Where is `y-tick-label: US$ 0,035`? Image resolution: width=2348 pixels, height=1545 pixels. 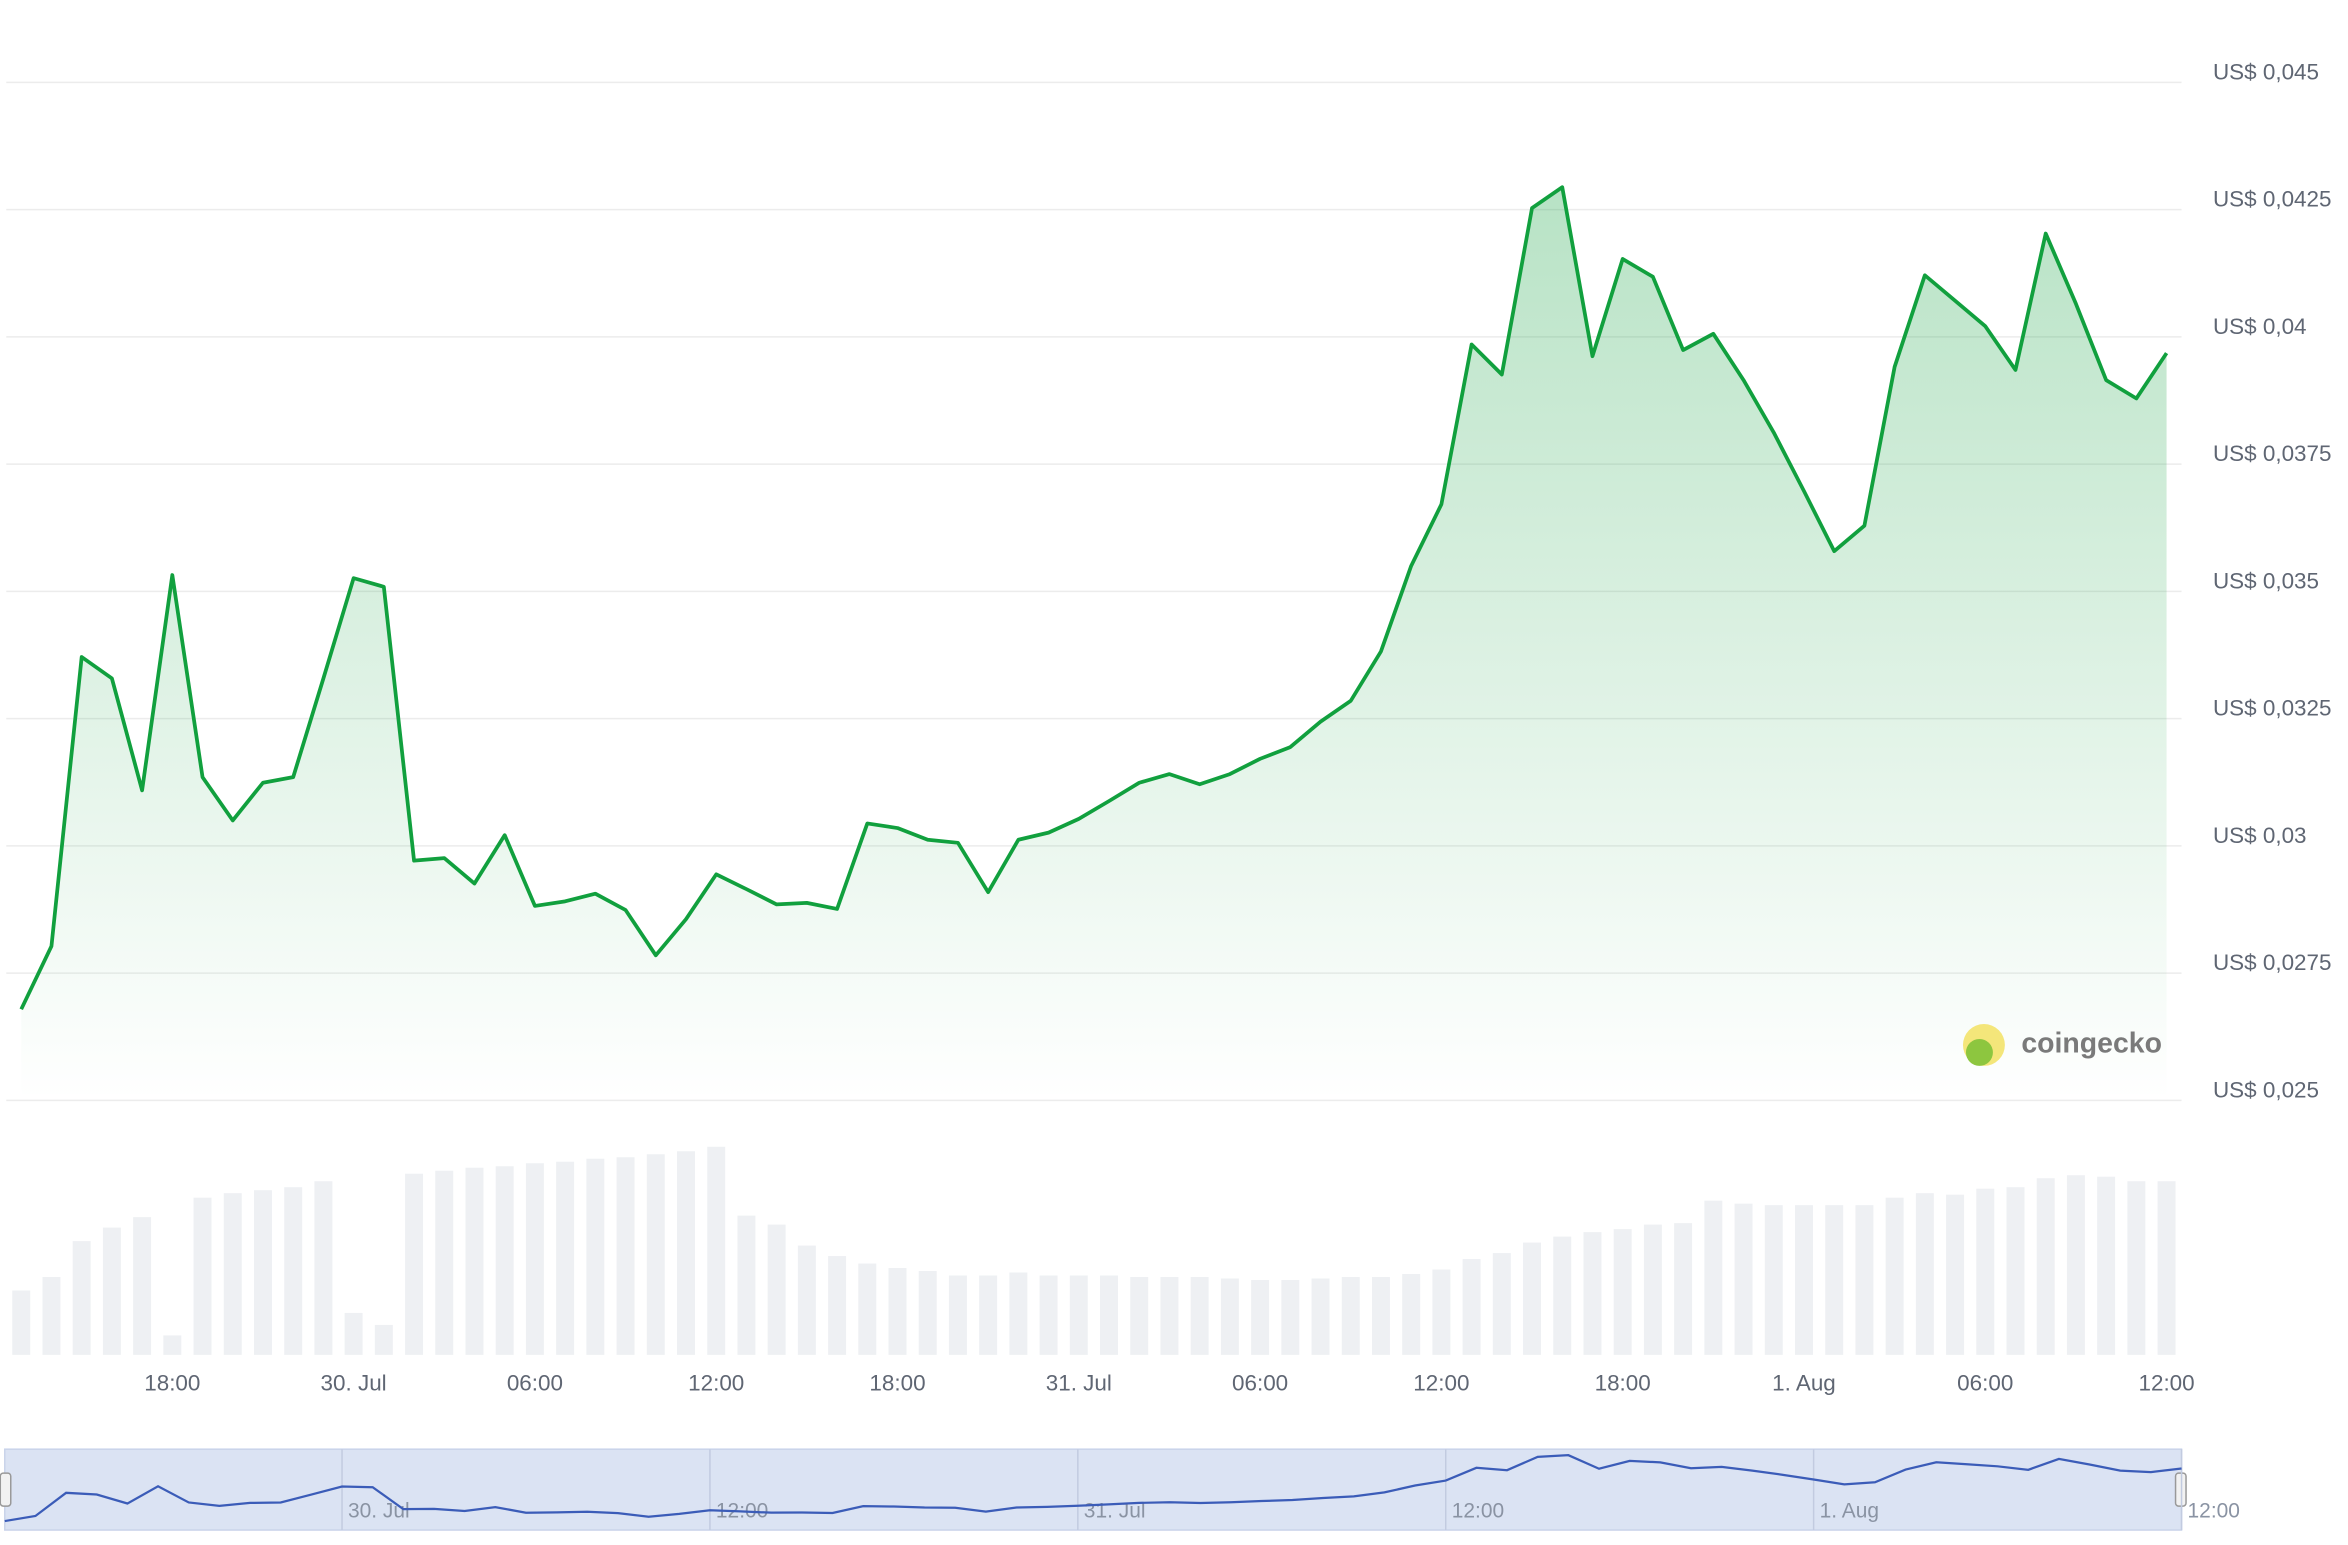
y-tick-label: US$ 0,035 is located at coordinates (2266, 580).